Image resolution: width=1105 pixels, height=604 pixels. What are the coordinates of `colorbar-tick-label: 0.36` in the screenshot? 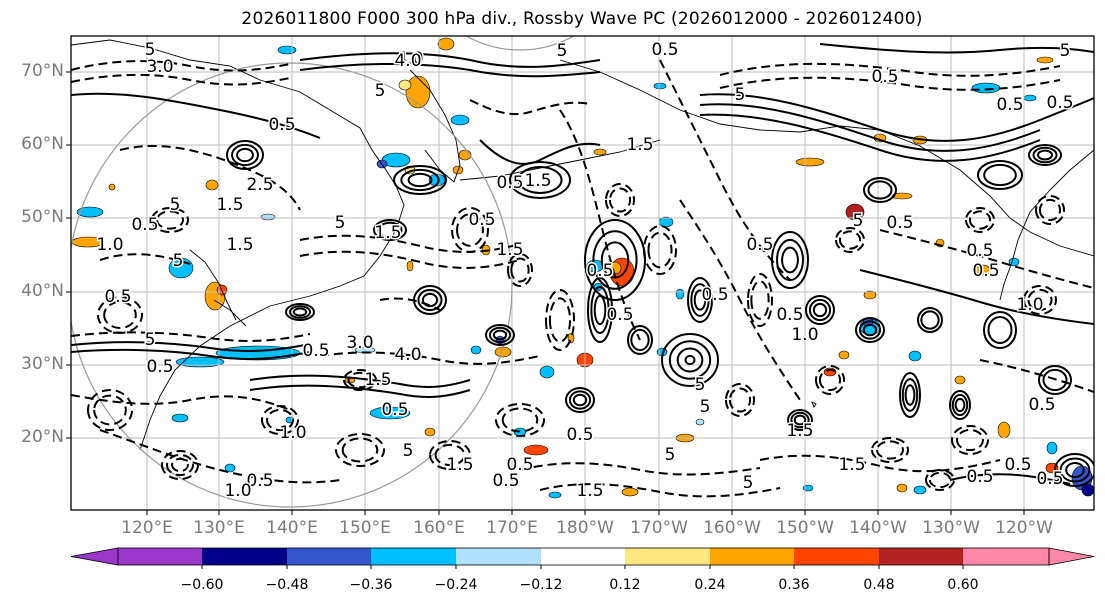 It's located at (794, 585).